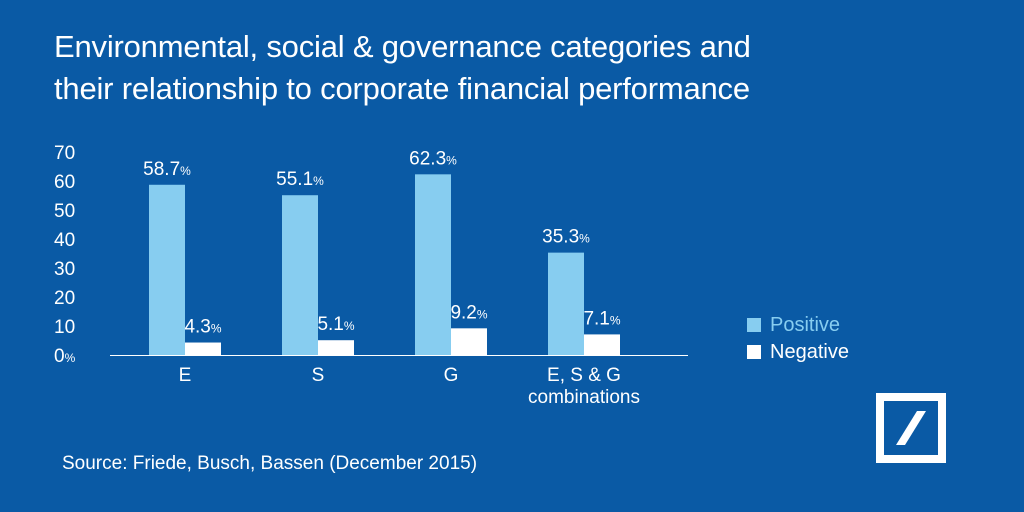 This screenshot has width=1024, height=512. Describe the element at coordinates (601, 318) in the screenshot. I see `data-label-negative: 7.1%` at that location.